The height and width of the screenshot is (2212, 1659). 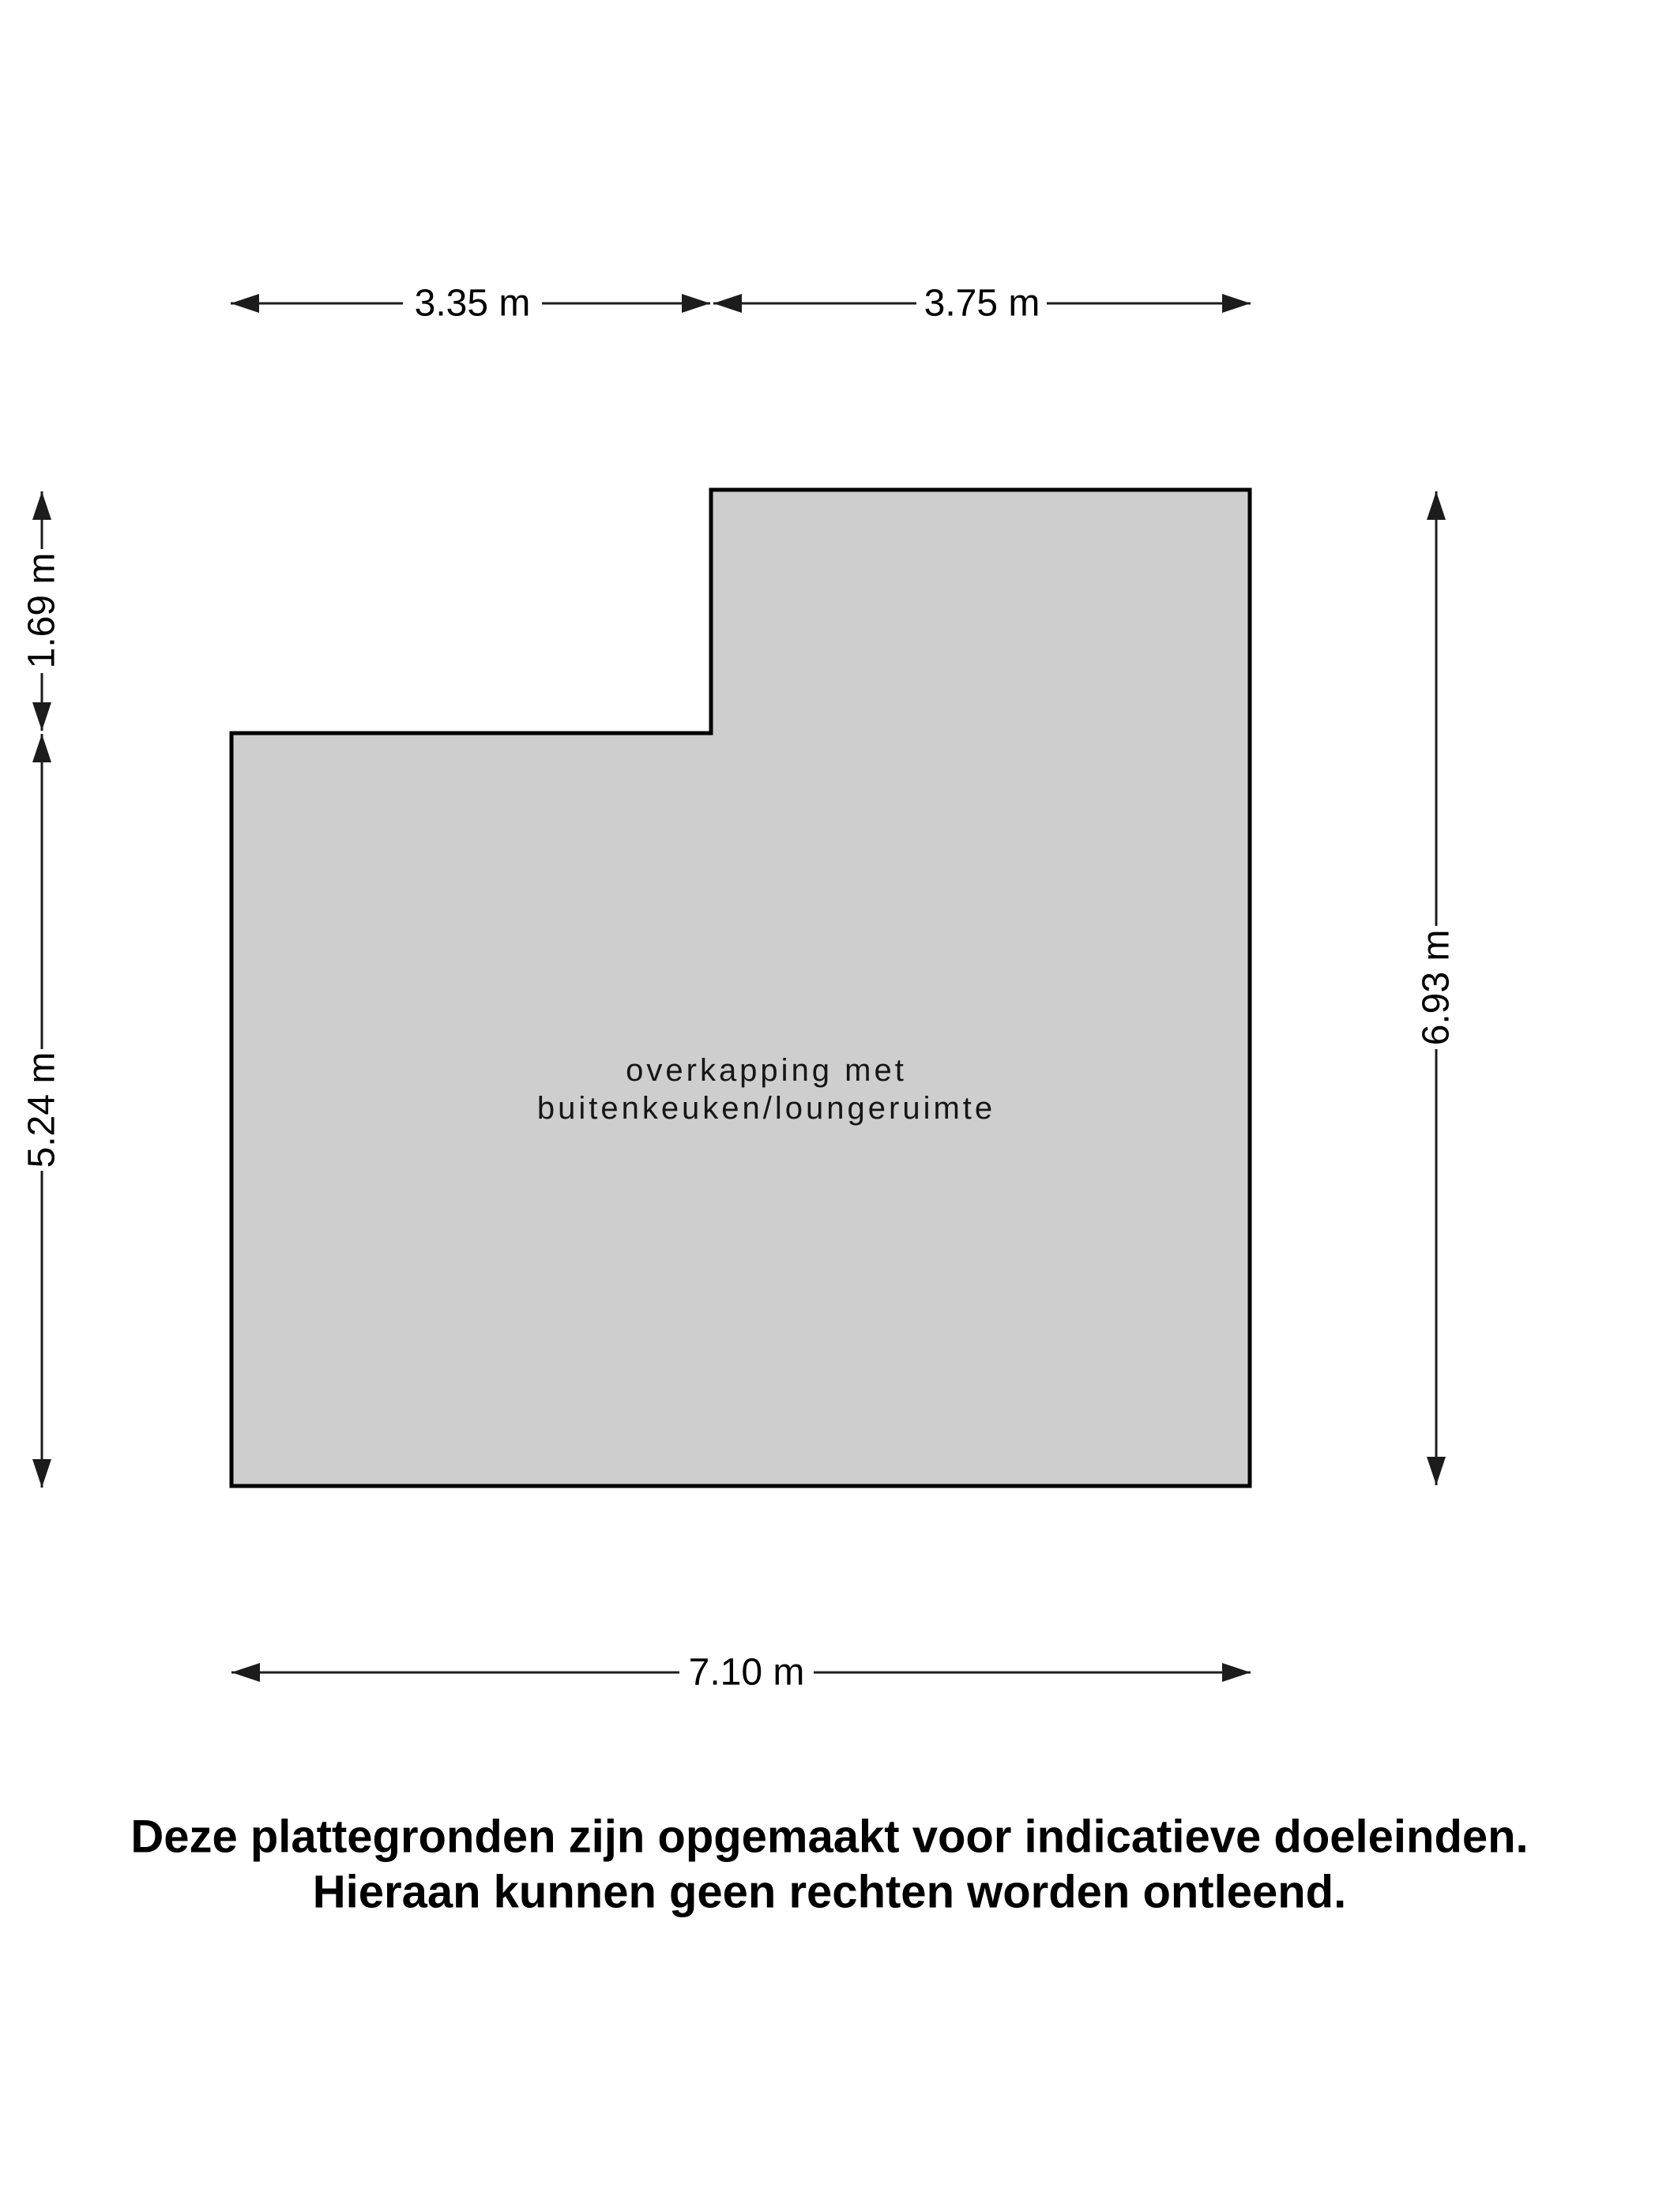 I want to click on dimension-label-right: 6.93 m, so click(x=1437, y=988).